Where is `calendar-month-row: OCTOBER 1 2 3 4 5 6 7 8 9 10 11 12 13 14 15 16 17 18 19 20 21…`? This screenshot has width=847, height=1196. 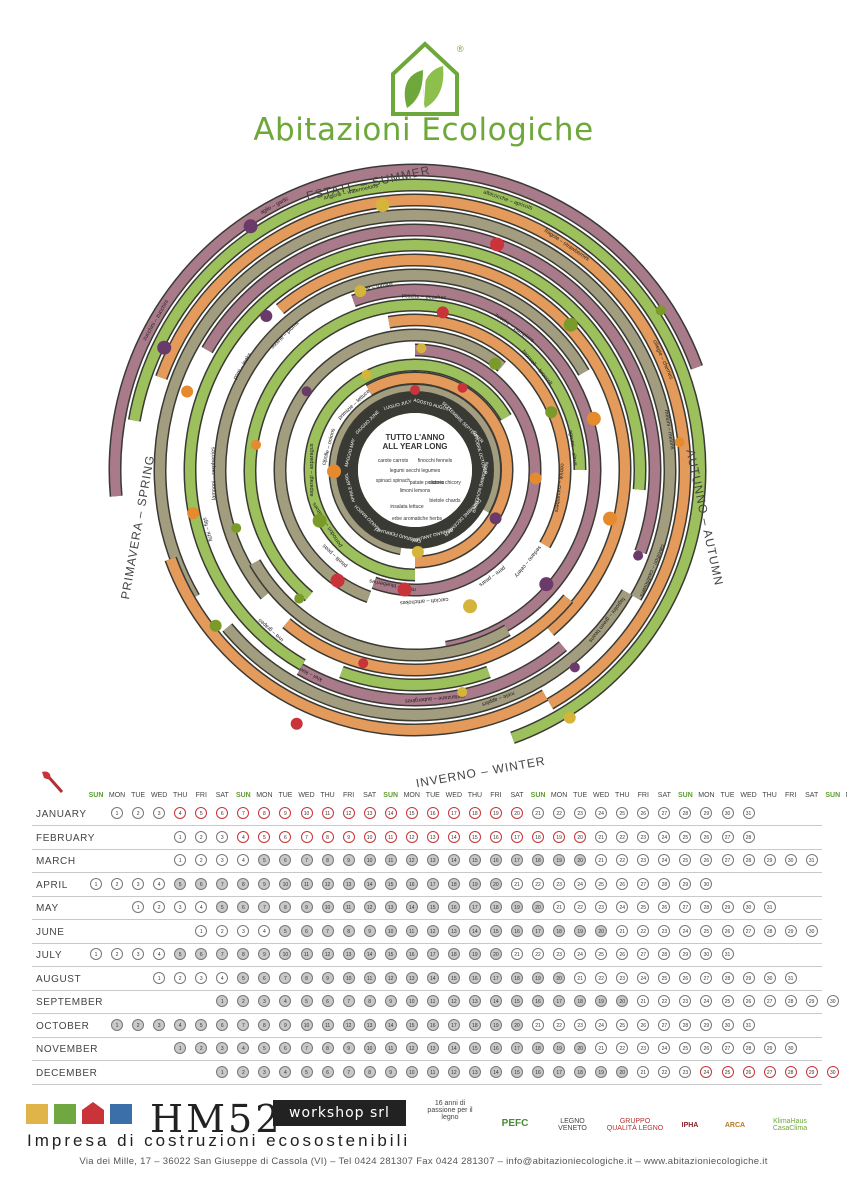 calendar-month-row: OCTOBER 1 2 3 4 5 6 7 8 9 10 11 12 13 14 15 16 17 18 19 20 21… is located at coordinates (427, 1026).